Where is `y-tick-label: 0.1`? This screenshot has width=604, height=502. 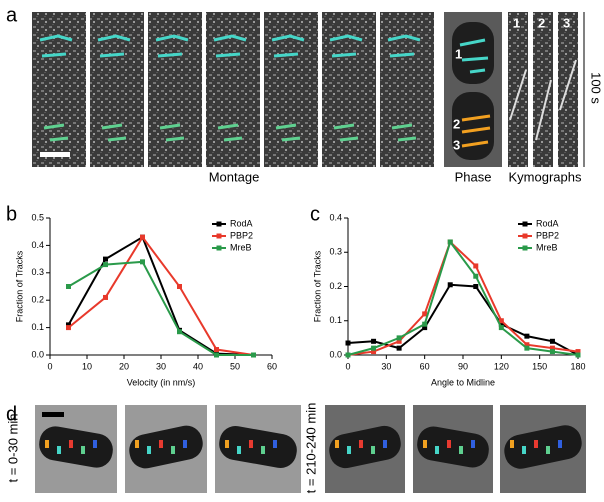 y-tick-label: 0.1 is located at coordinates (335, 320).